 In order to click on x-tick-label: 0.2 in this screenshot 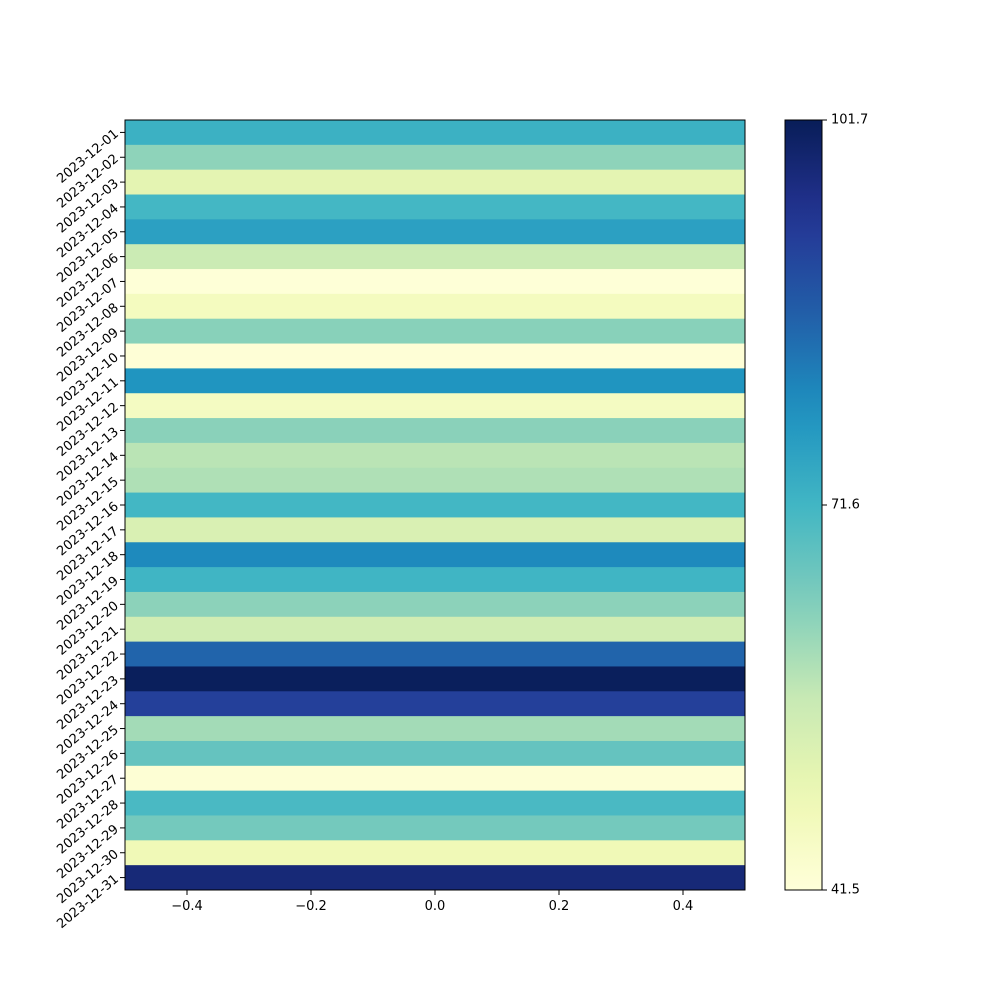, I will do `click(559, 906)`.